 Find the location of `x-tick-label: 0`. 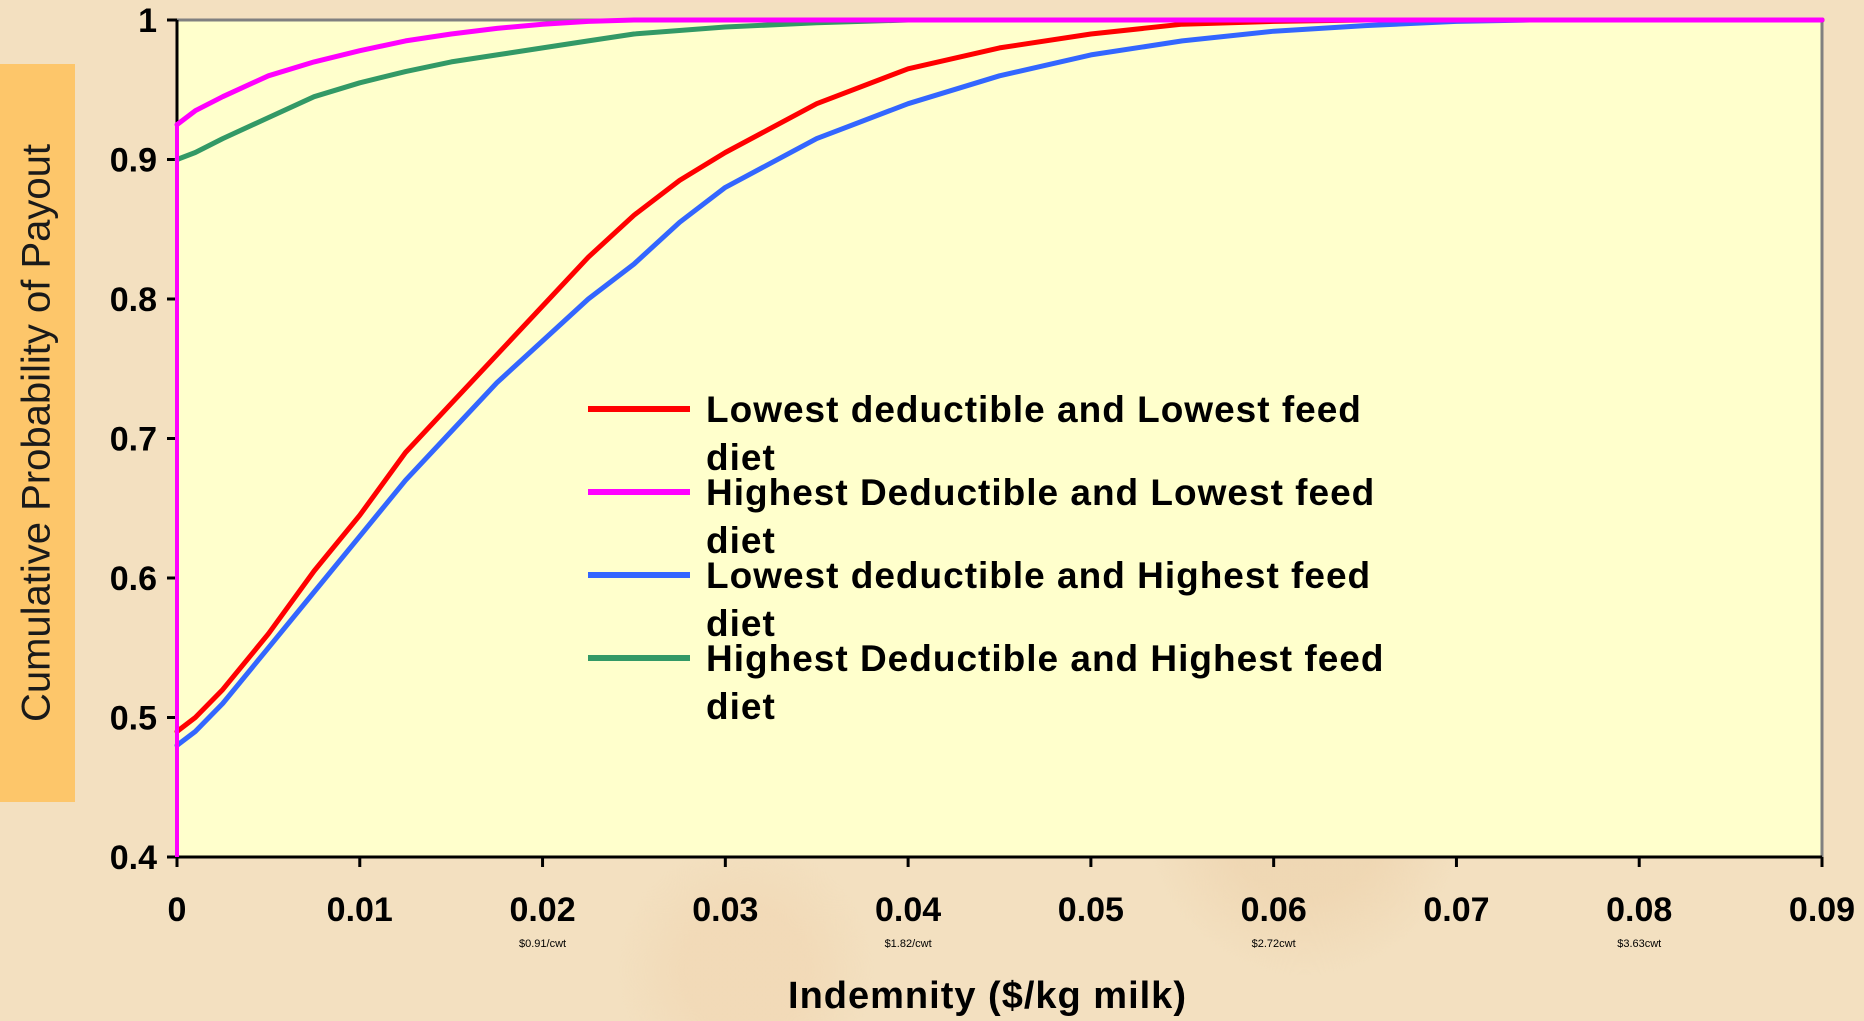

x-tick-label: 0 is located at coordinates (177, 910).